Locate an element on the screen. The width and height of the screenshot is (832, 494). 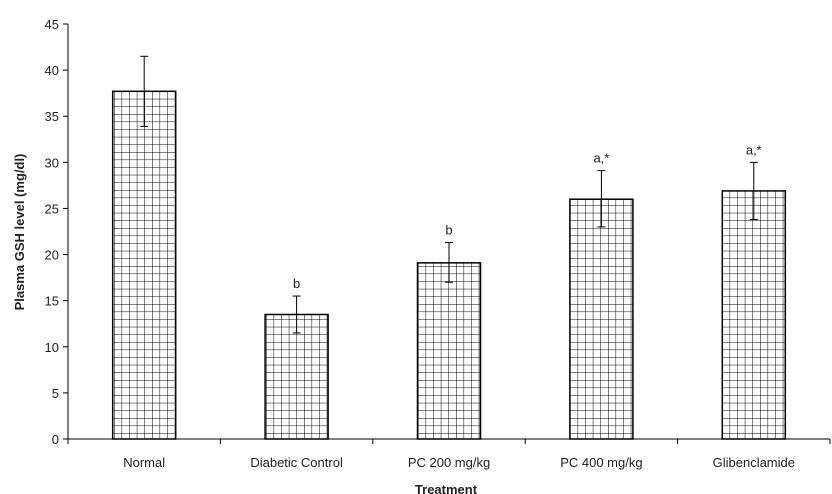
y-tick-label: 25 is located at coordinates (52, 208).